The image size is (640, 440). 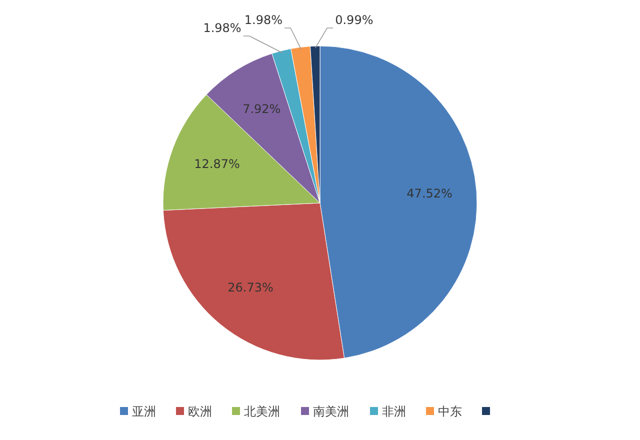 What do you see at coordinates (217, 163) in the screenshot?
I see `data-label: 12.87%` at bounding box center [217, 163].